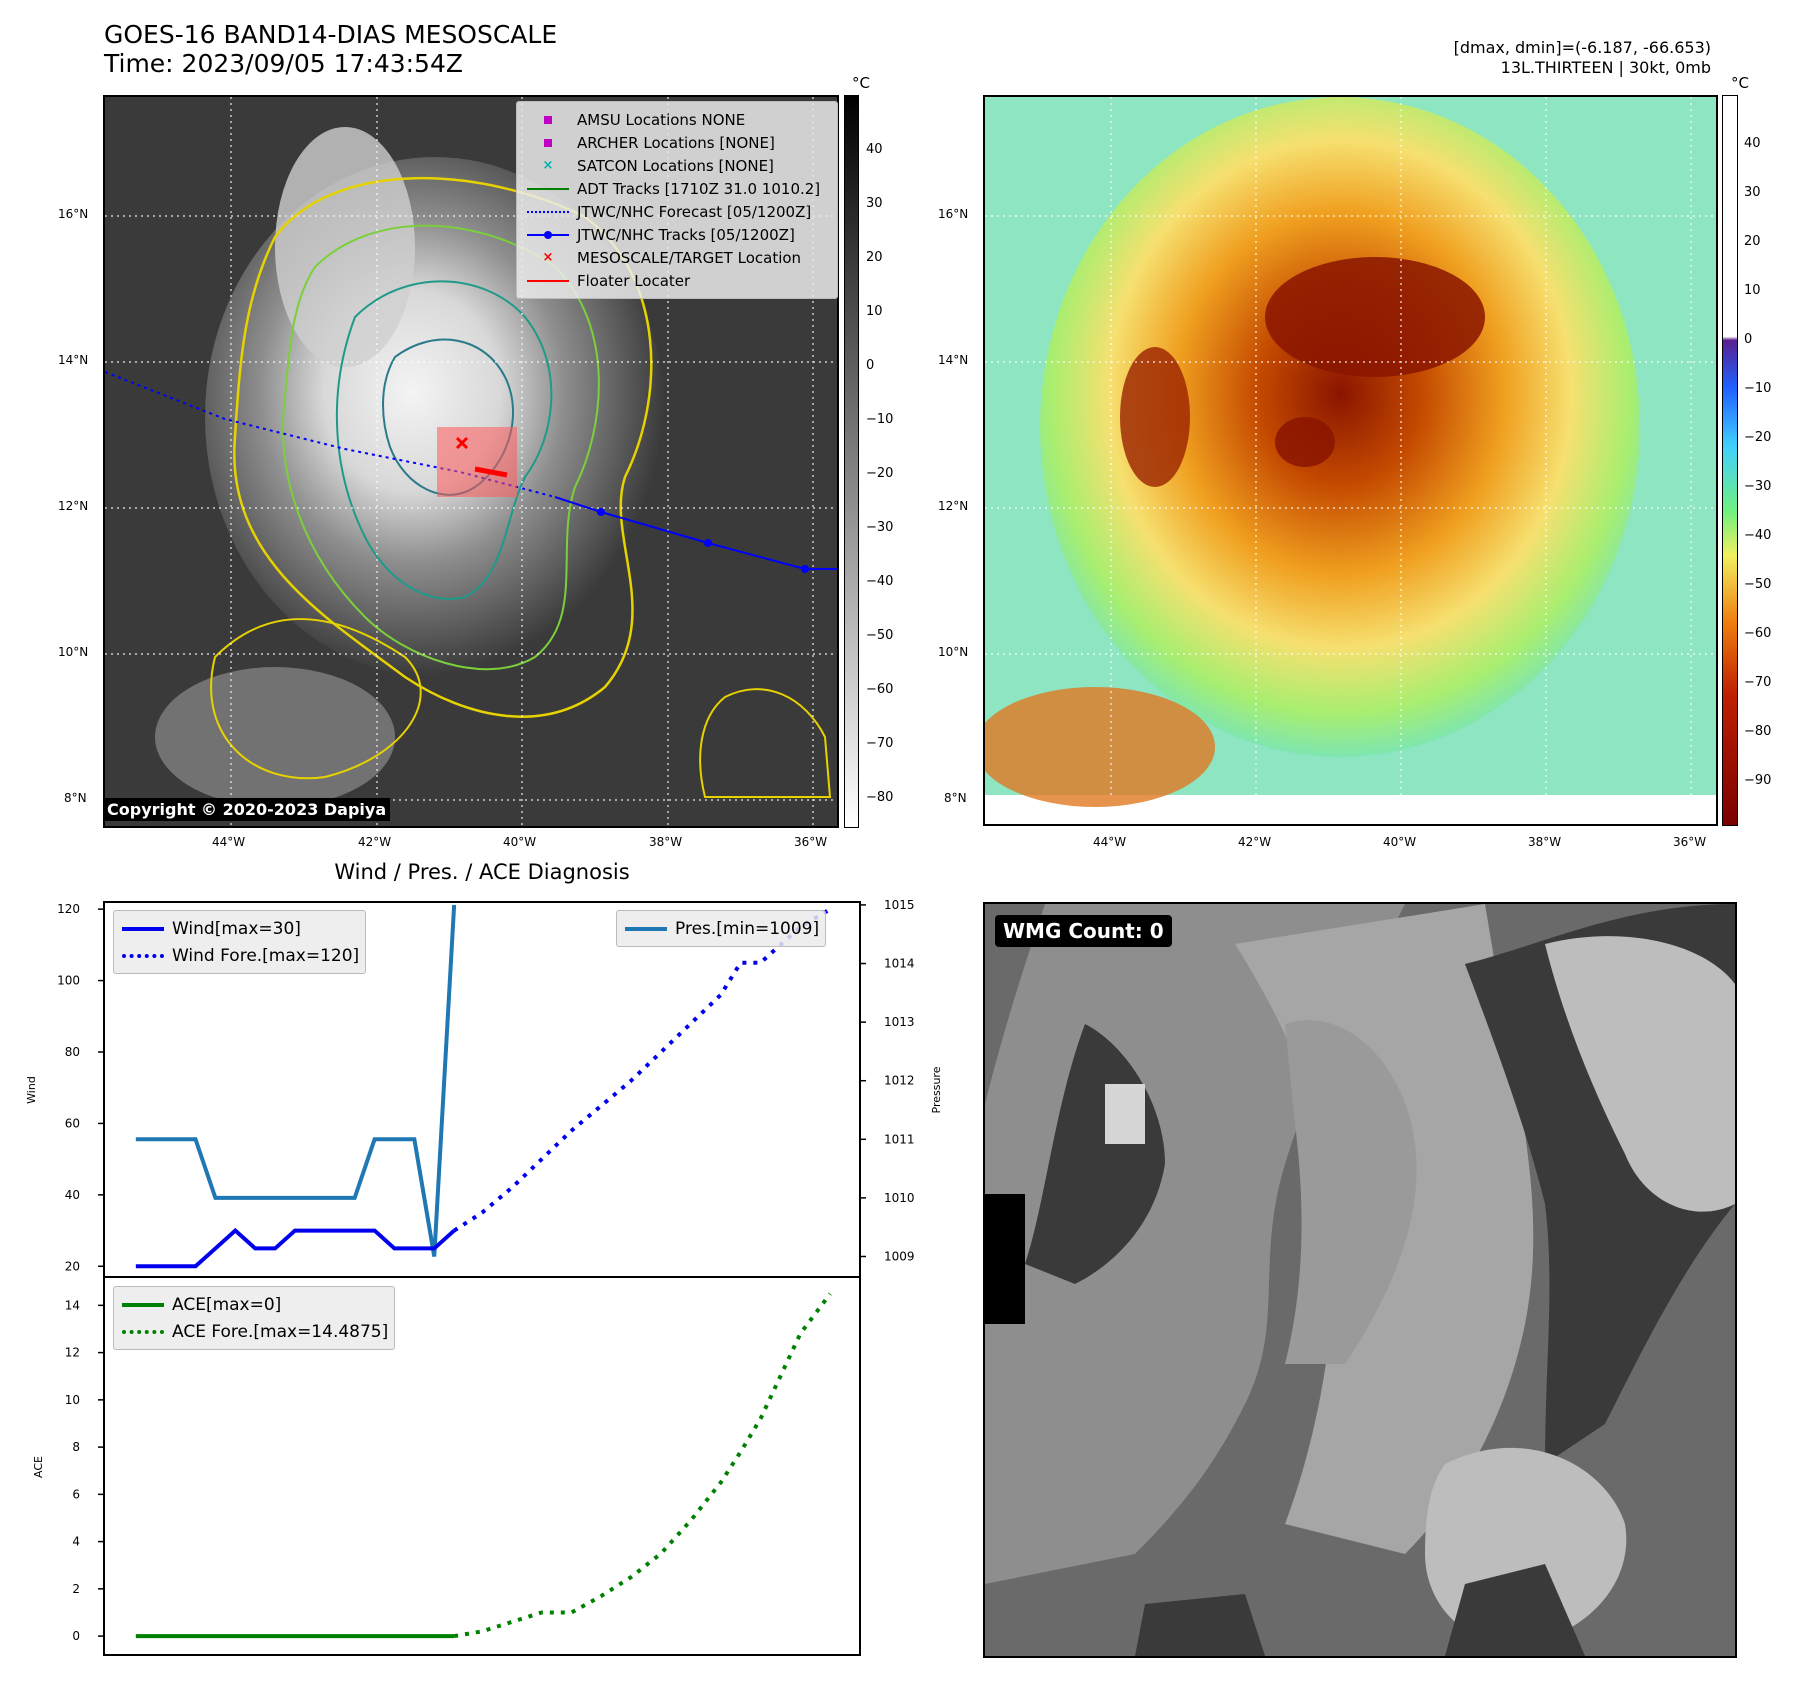 This screenshot has width=1797, height=1684. Describe the element at coordinates (76, 1447) in the screenshot. I see `ace-tick-label: 8` at that location.